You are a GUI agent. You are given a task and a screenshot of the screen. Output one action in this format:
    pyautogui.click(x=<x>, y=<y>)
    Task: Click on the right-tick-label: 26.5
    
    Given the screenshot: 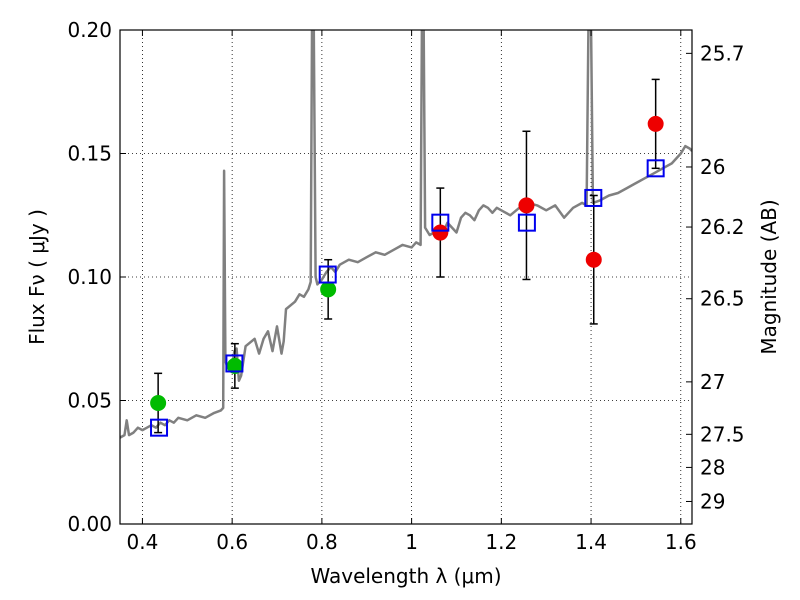 What is the action you would take?
    pyautogui.click(x=722, y=299)
    